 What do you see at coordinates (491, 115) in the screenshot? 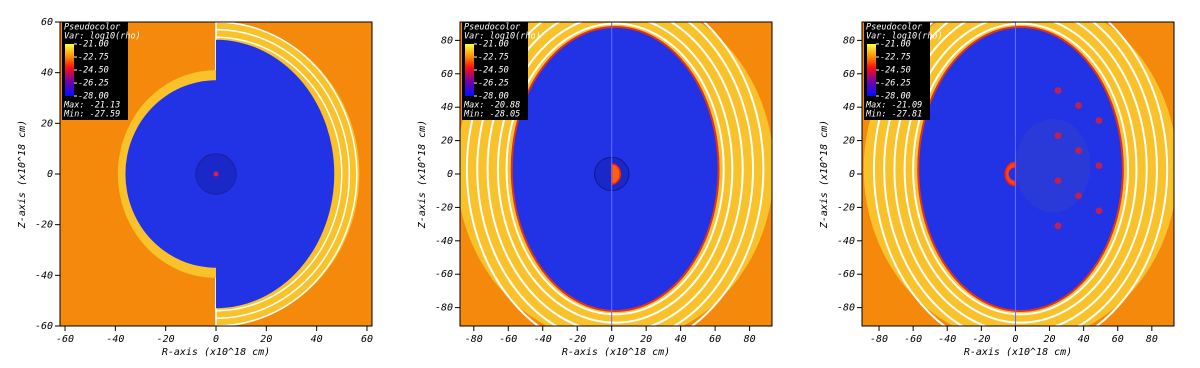
I see `min-text: Min: -28.05` at bounding box center [491, 115].